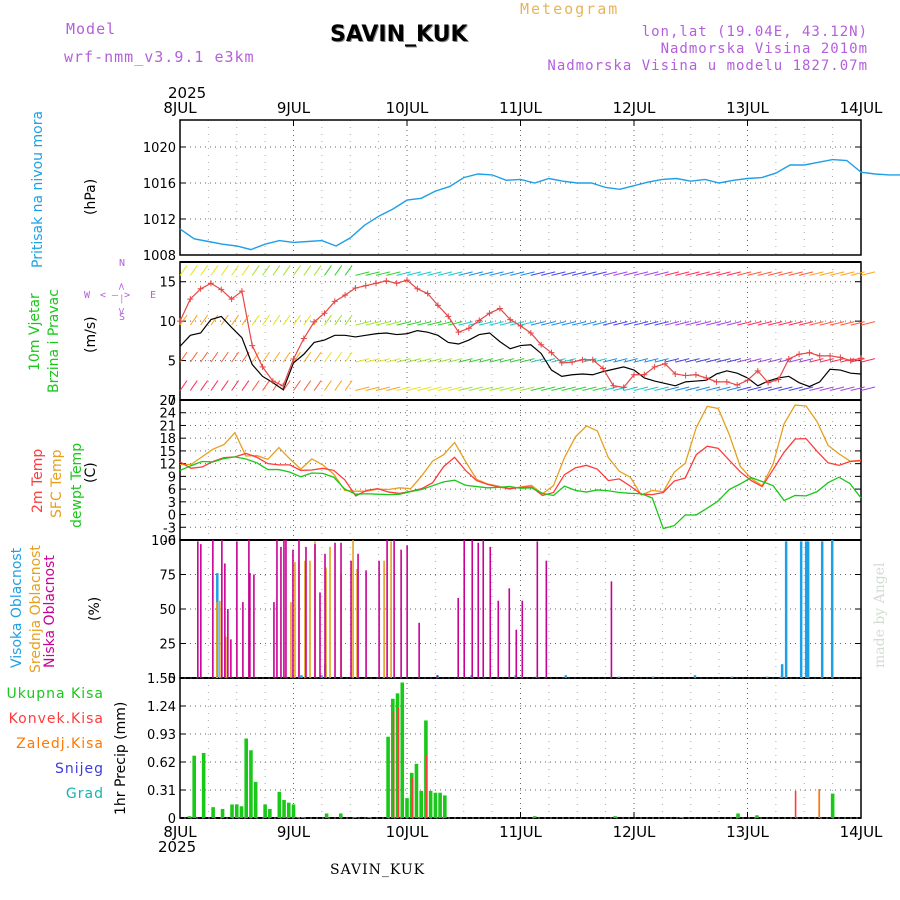 The width and height of the screenshot is (900, 900). What do you see at coordinates (167, 414) in the screenshot?
I see `ytick-label: 24` at bounding box center [167, 414].